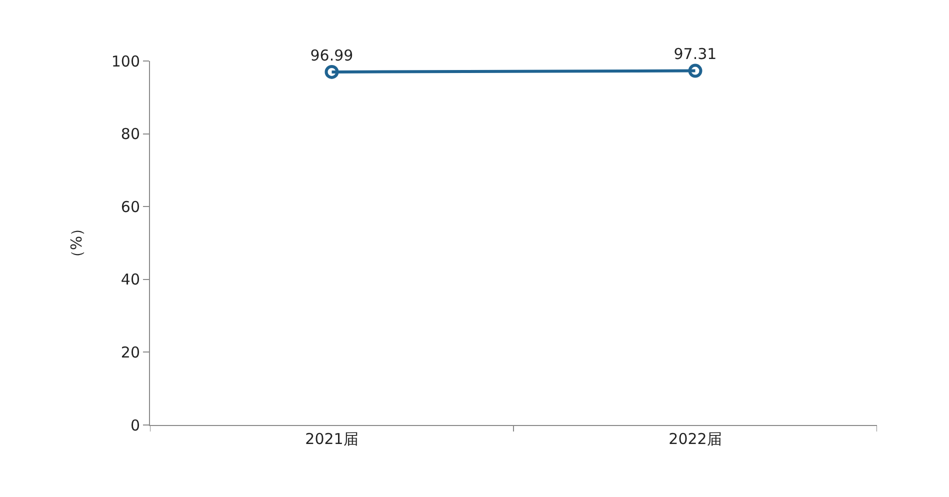  I want to click on y-tick-label: 60, so click(130, 207).